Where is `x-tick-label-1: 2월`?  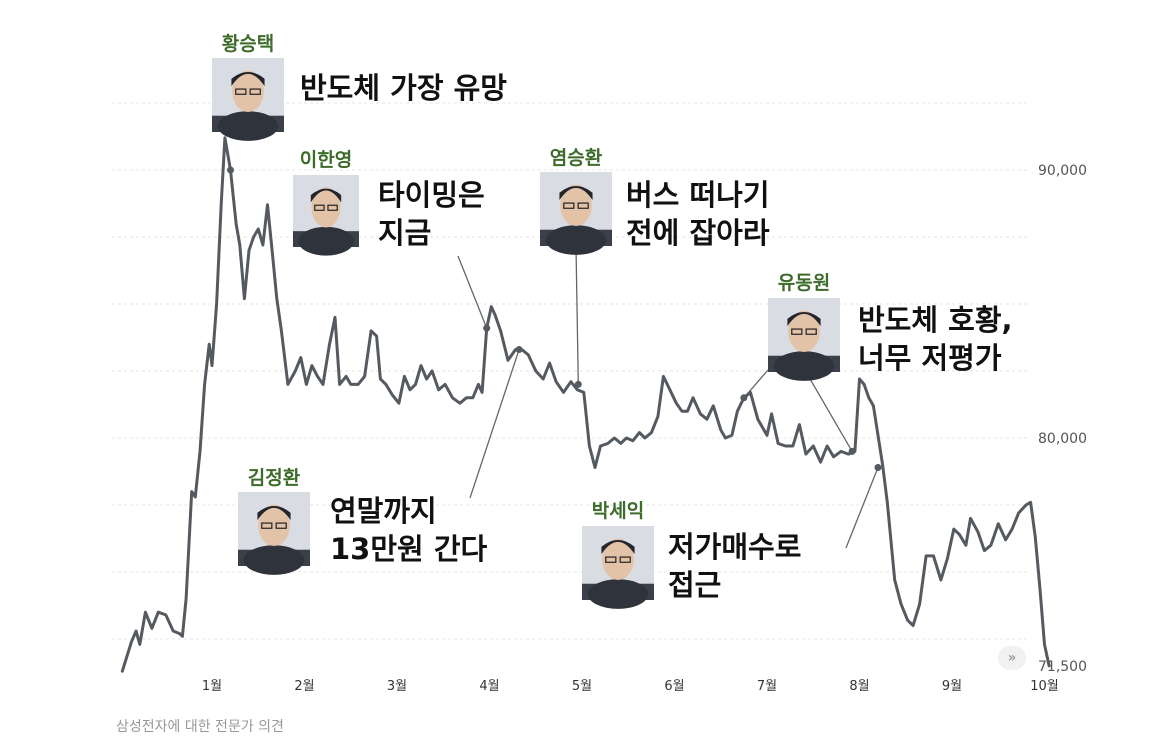
x-tick-label-1: 2월 is located at coordinates (304, 686).